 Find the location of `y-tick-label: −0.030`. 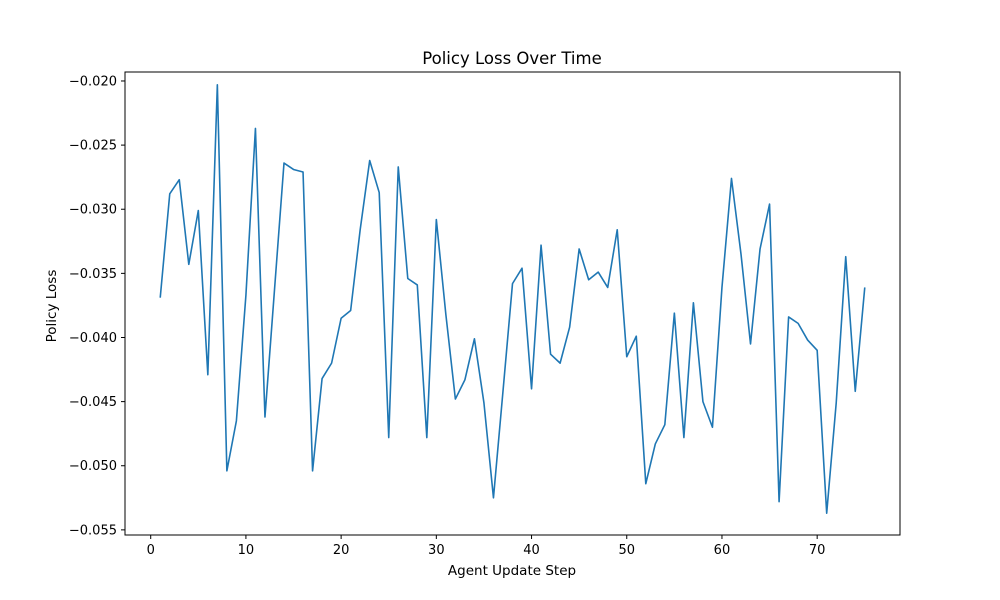

y-tick-label: −0.030 is located at coordinates (93, 210).